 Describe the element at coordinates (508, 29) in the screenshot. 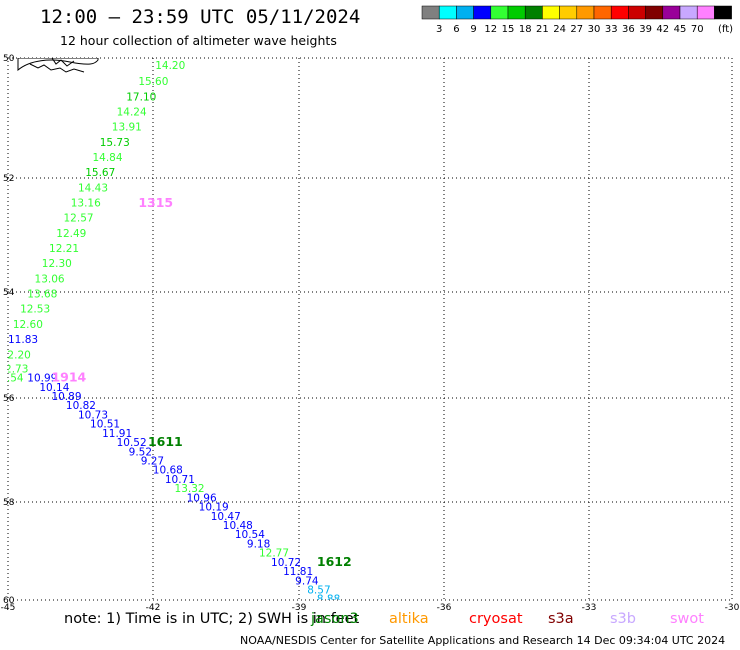

I see `colorbar-label: 15` at that location.